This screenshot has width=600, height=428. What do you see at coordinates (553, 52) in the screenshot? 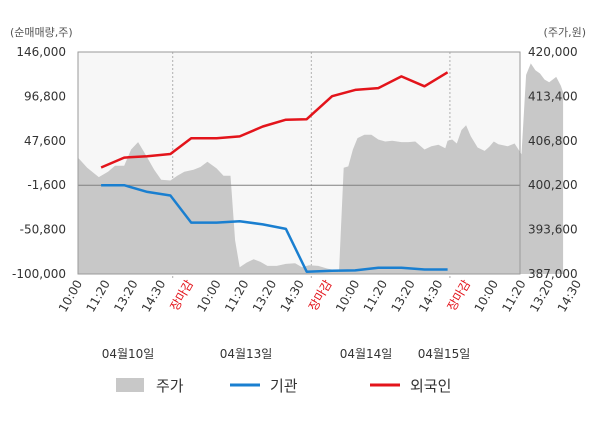
I see `right-tick-label: 420,000` at bounding box center [553, 52].